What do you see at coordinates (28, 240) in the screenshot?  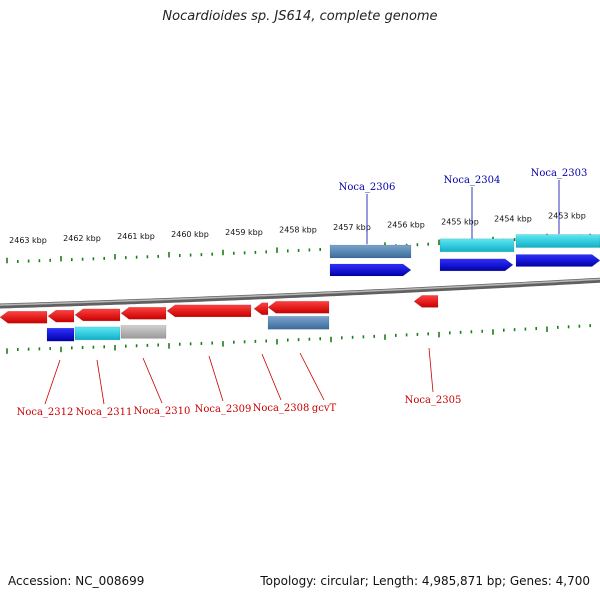 I see `kbp-label: 2463 kbp` at bounding box center [28, 240].